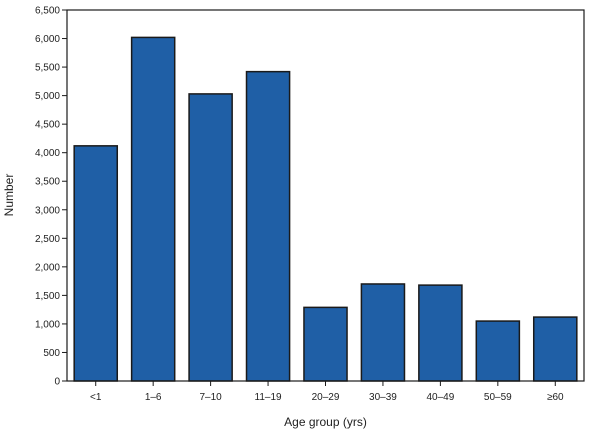 Image resolution: width=596 pixels, height=431 pixels. Describe the element at coordinates (269, 397) in the screenshot. I see `x-tick-label: 11–19` at that location.